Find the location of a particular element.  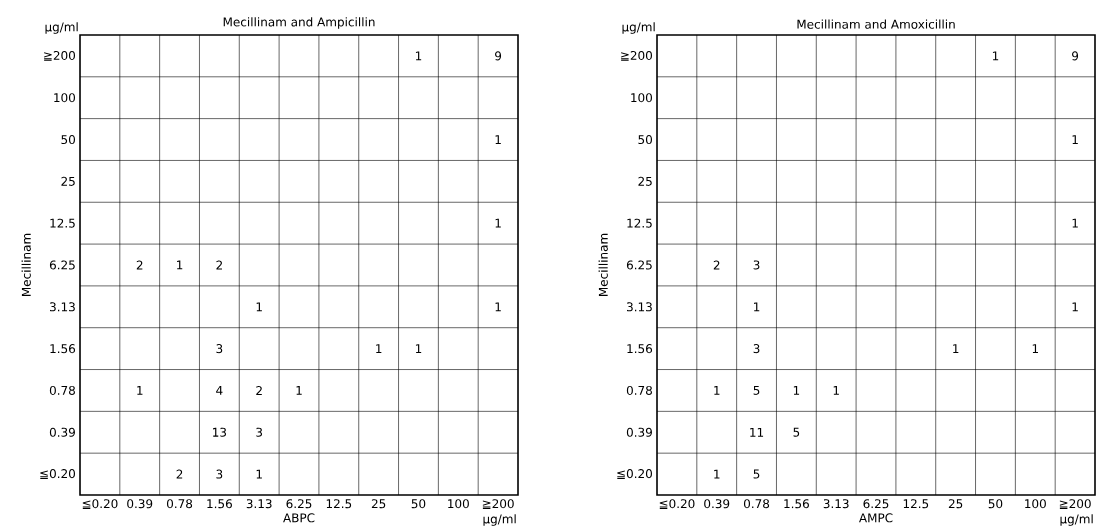

chart-title: Mecillinam and Ampicillin is located at coordinates (299, 23).